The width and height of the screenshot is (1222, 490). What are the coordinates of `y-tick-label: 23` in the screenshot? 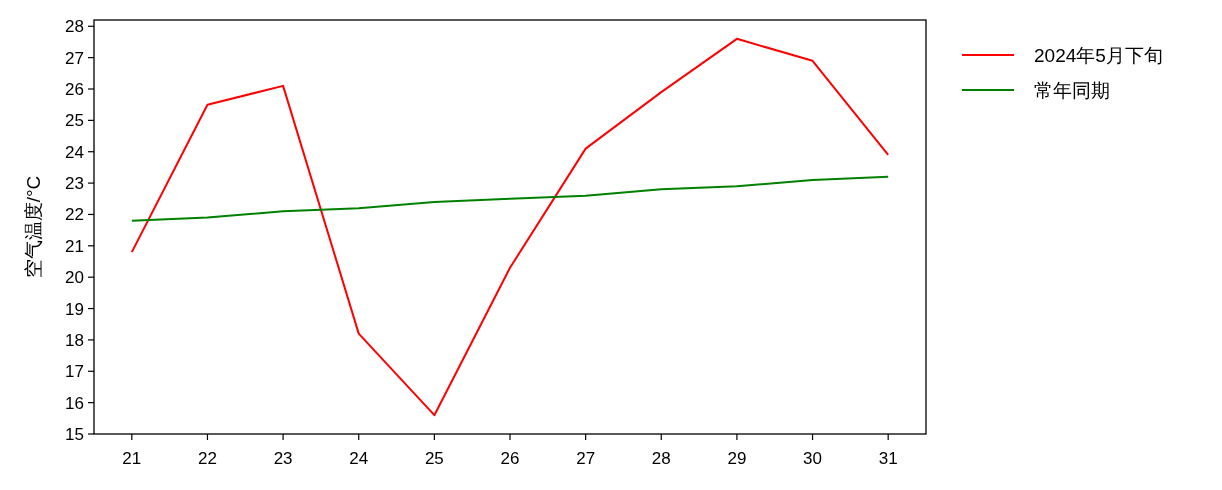 It's located at (74, 184).